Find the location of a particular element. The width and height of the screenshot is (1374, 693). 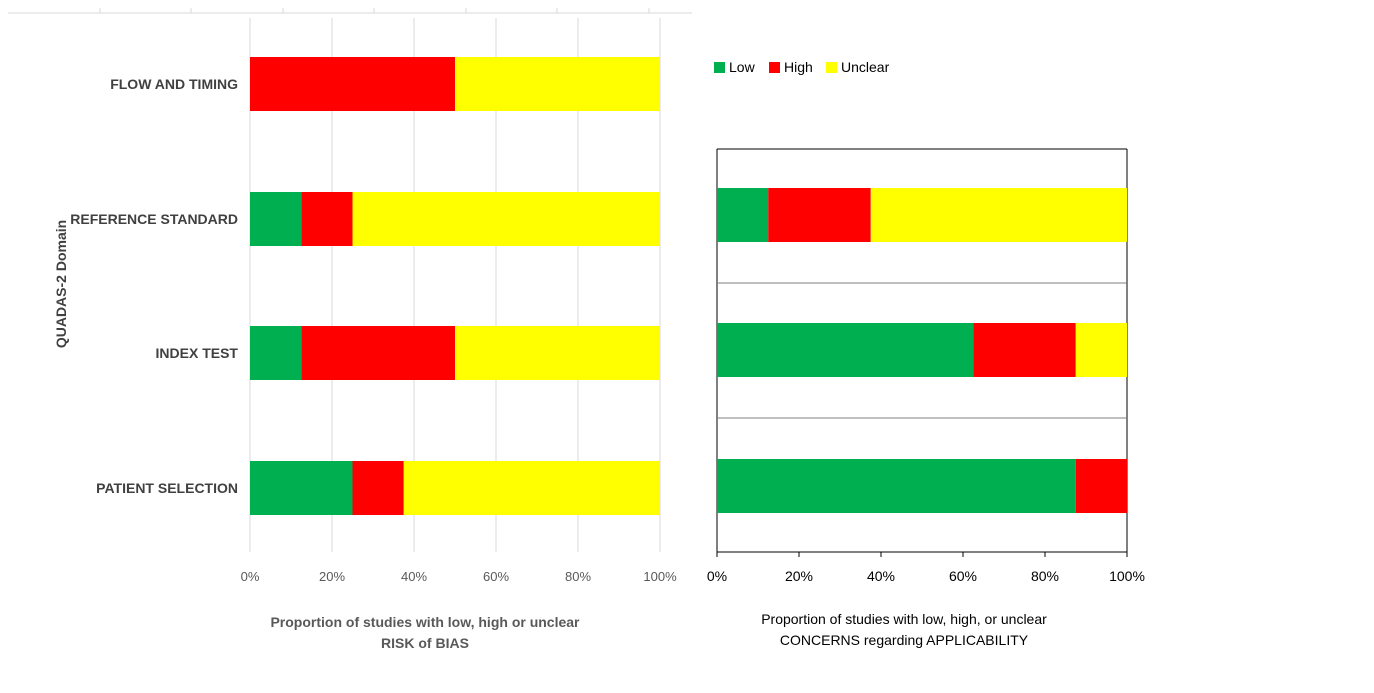

left-category-label-flow-and-timing: FLOW AND TIMING is located at coordinates (174, 84).